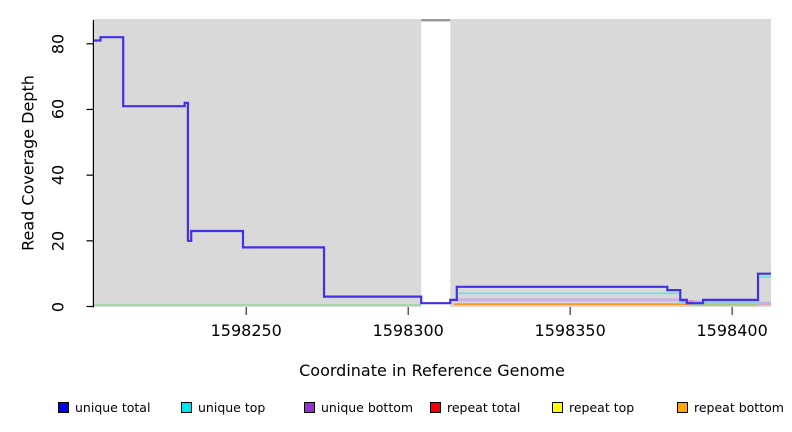 This screenshot has height=432, width=792. Describe the element at coordinates (408, 330) in the screenshot. I see `x-tick-label: 1598300` at that location.